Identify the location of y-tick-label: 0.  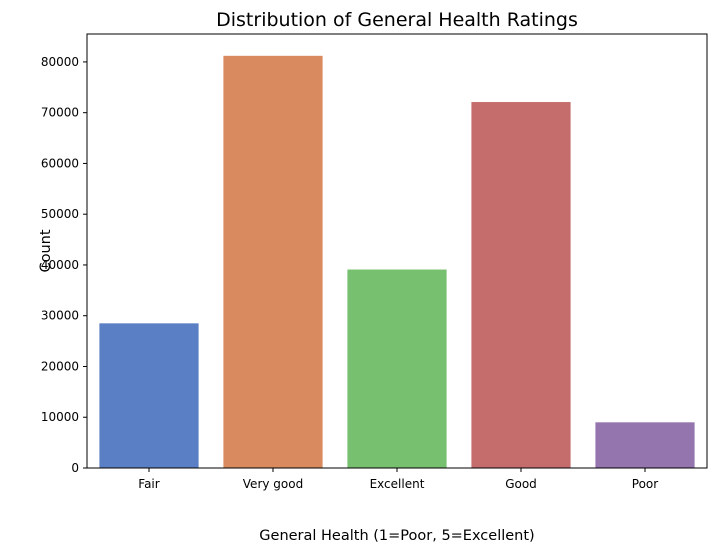
(75, 468).